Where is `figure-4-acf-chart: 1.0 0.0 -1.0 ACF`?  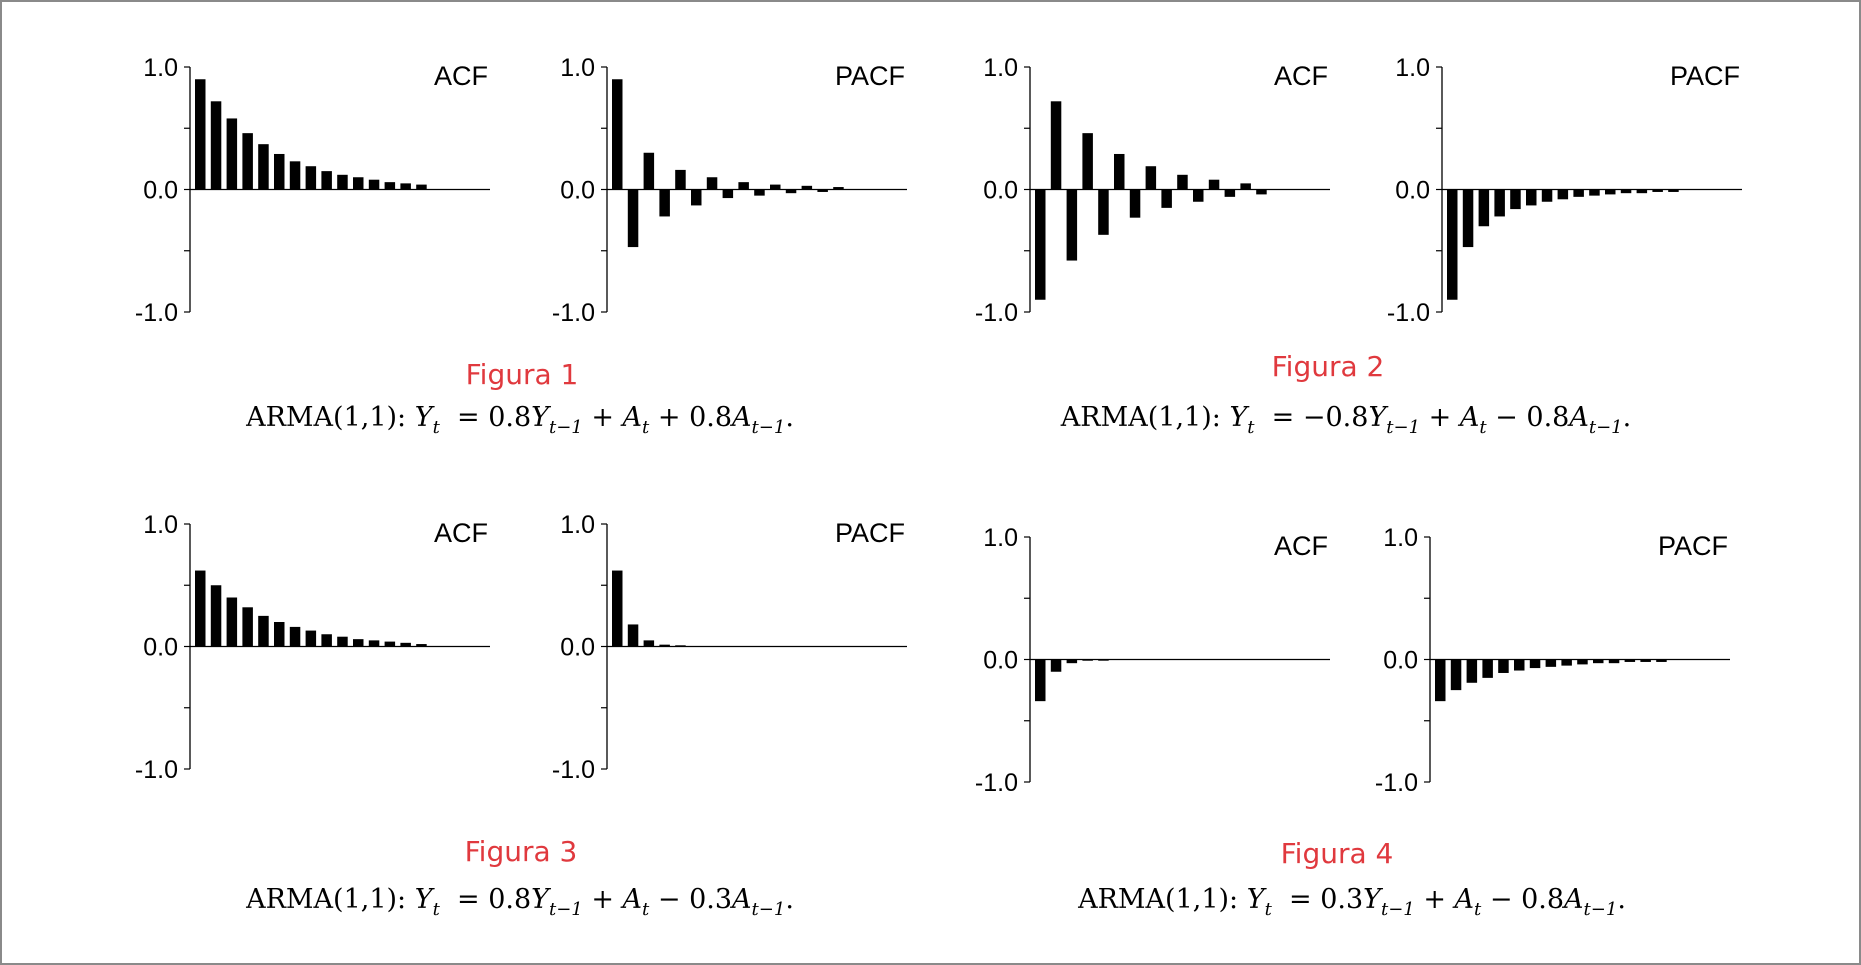 figure-4-acf-chart: 1.0 0.0 -1.0 ACF is located at coordinates (1172, 647).